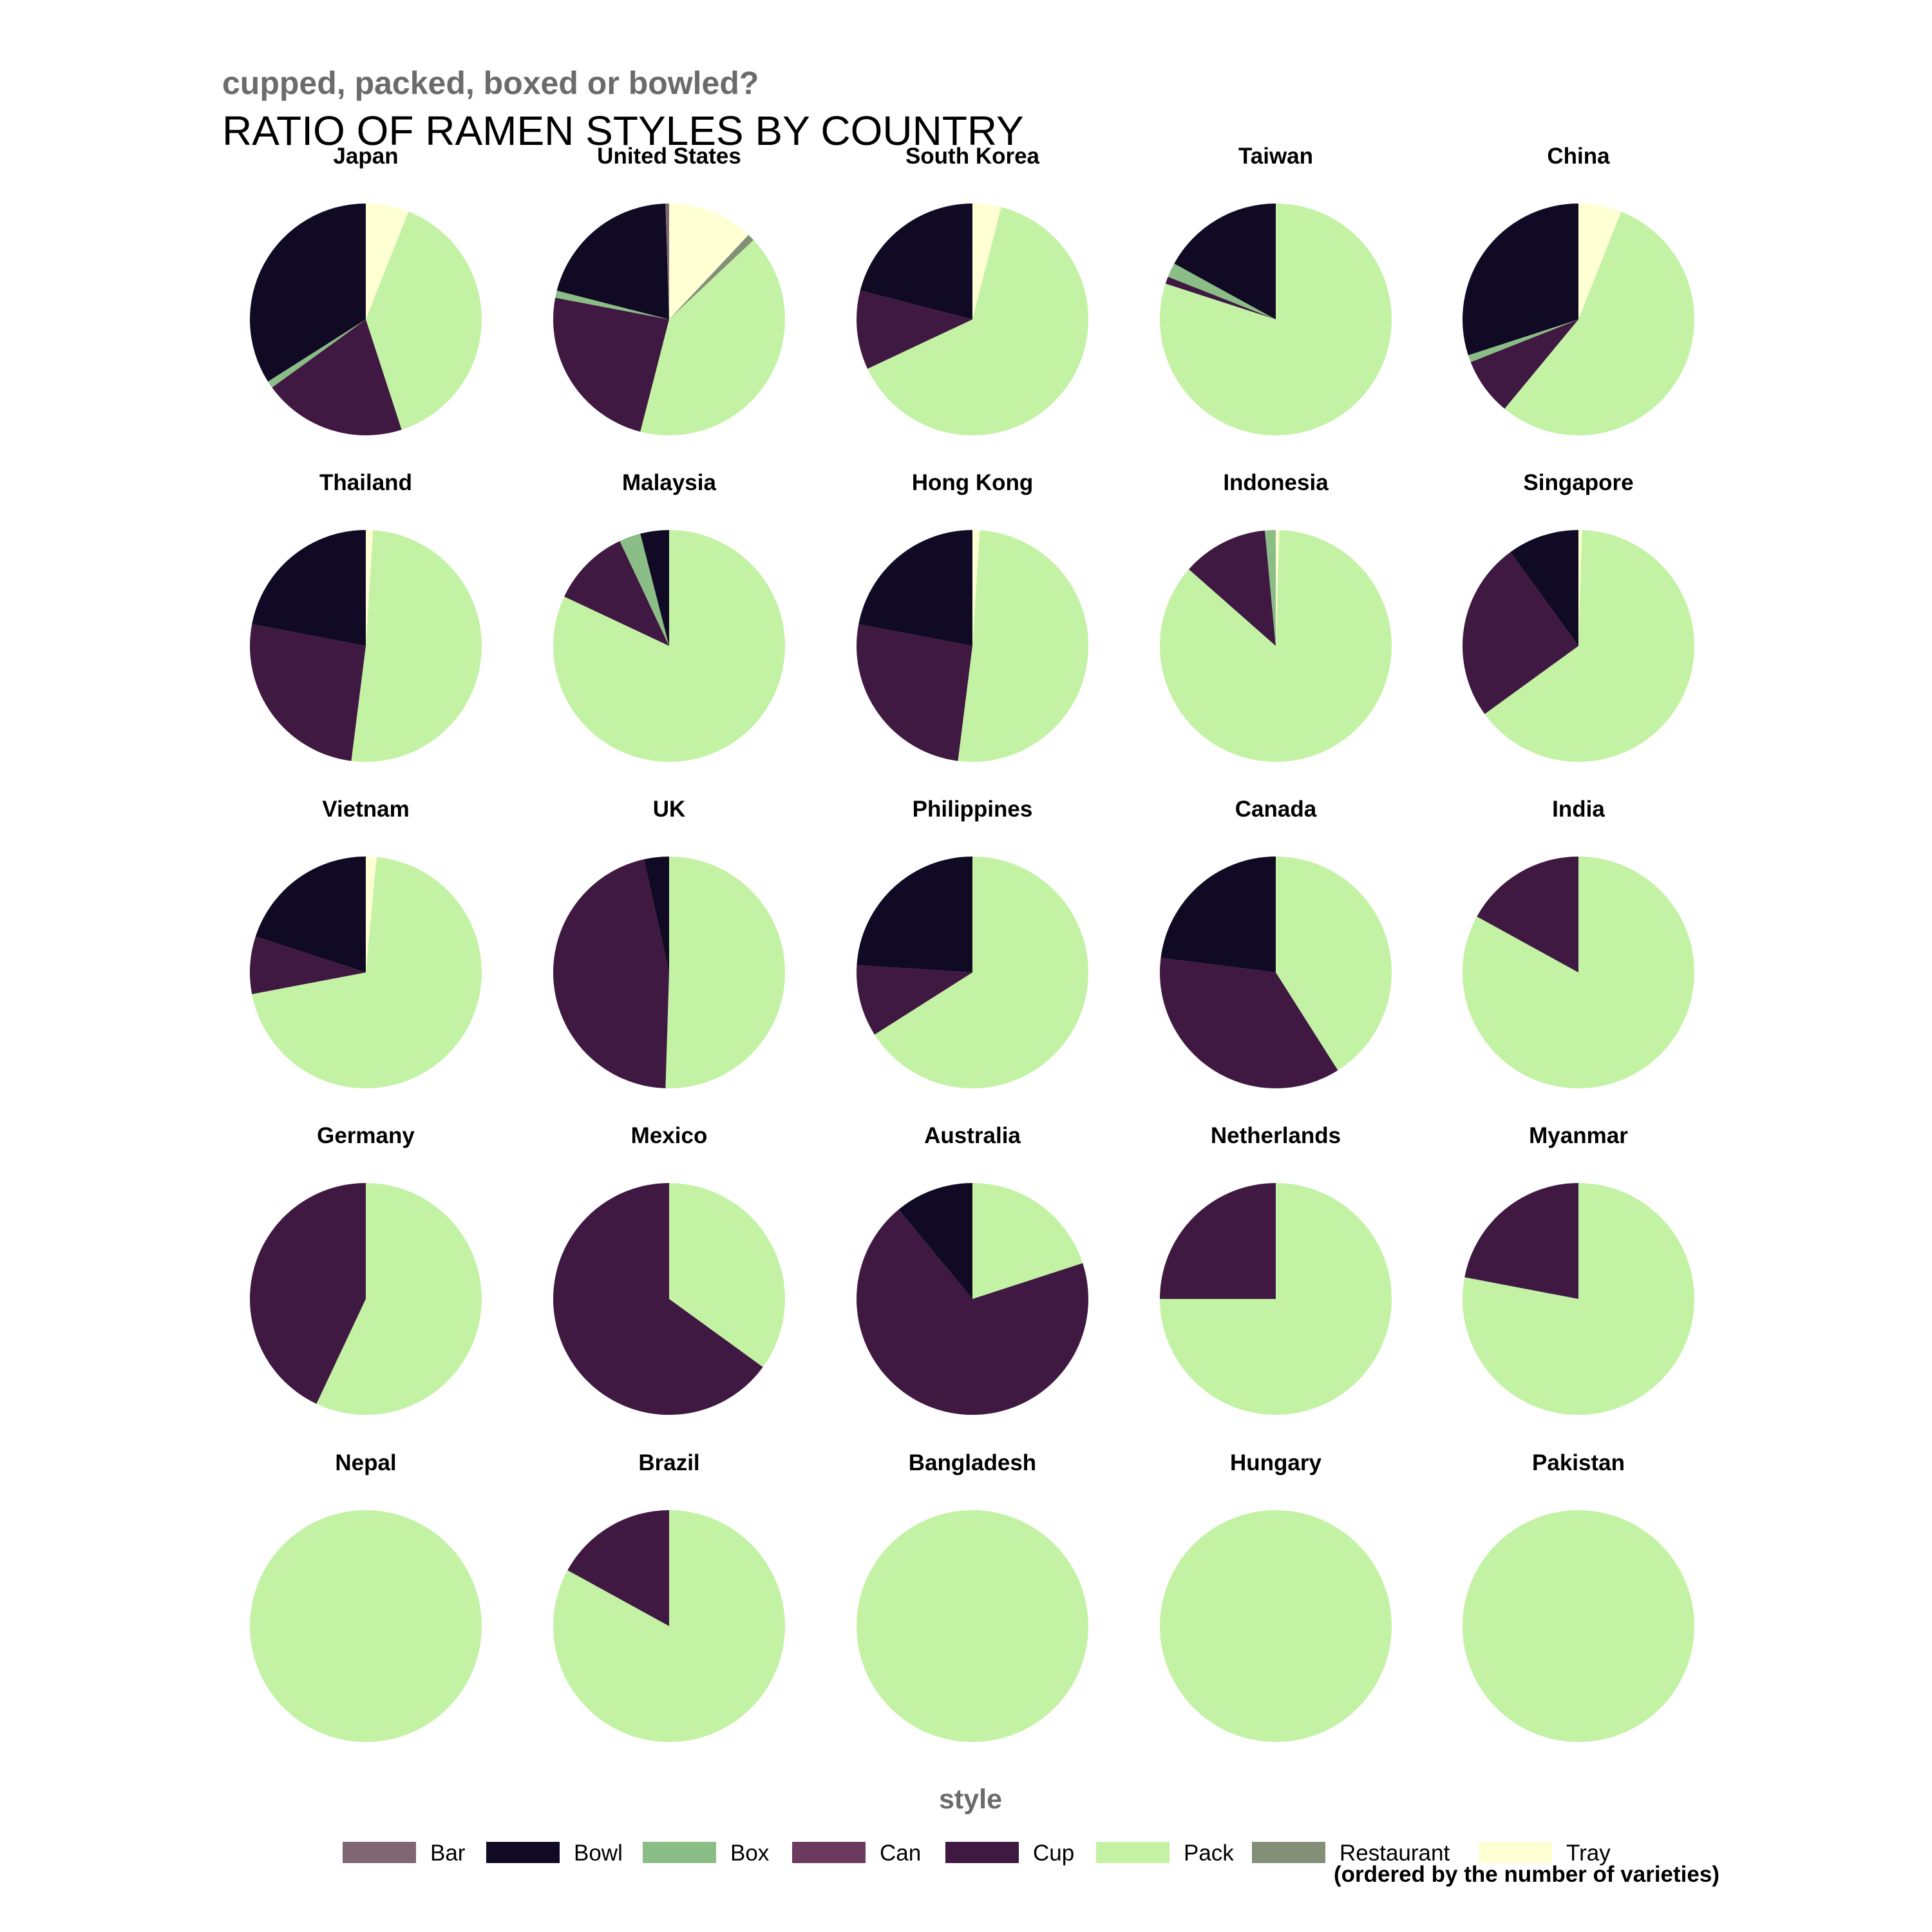  What do you see at coordinates (1578, 1135) in the screenshot?
I see `facet-label: Myanmar` at bounding box center [1578, 1135].